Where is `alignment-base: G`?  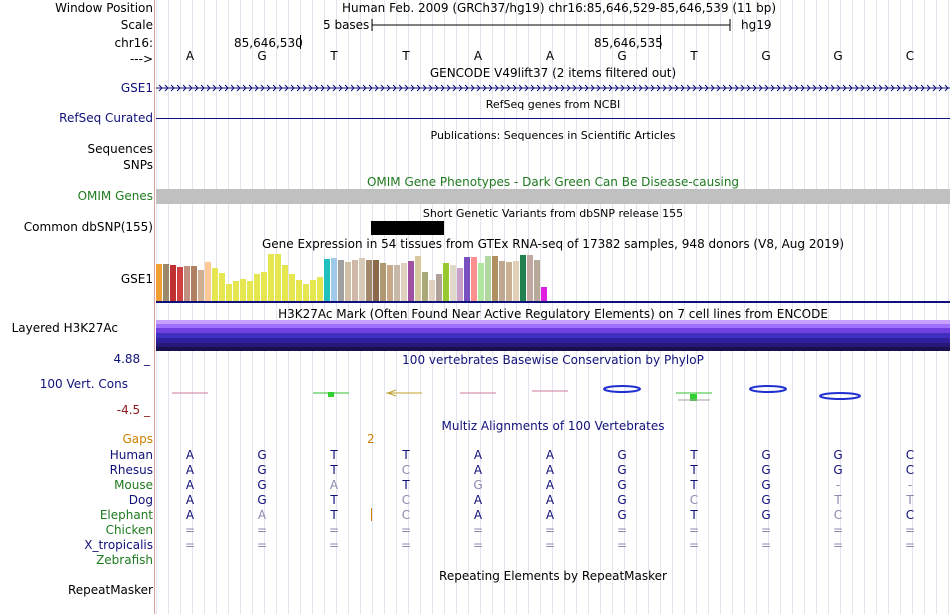 alignment-base: G is located at coordinates (478, 485).